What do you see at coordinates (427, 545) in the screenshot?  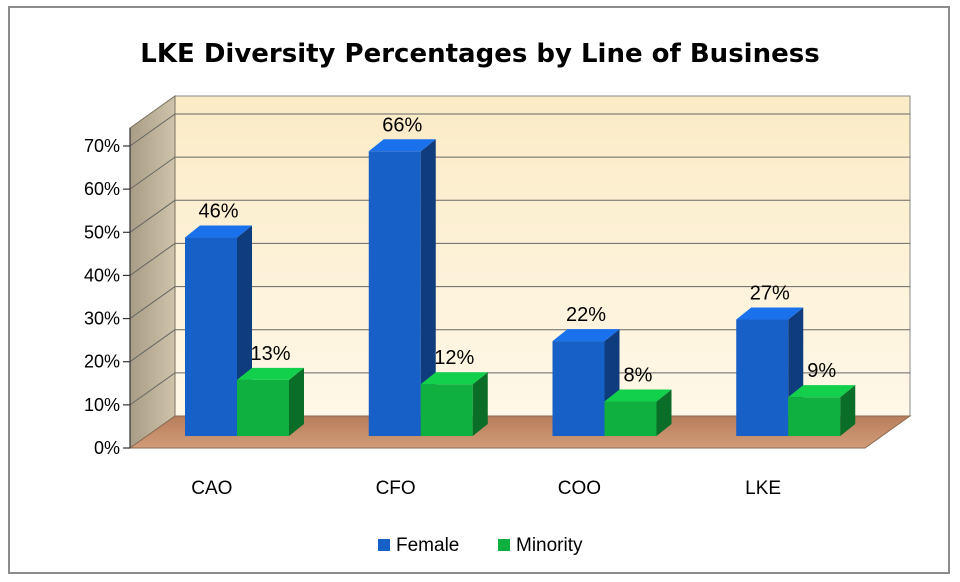 I see `legend-label-female: Female` at bounding box center [427, 545].